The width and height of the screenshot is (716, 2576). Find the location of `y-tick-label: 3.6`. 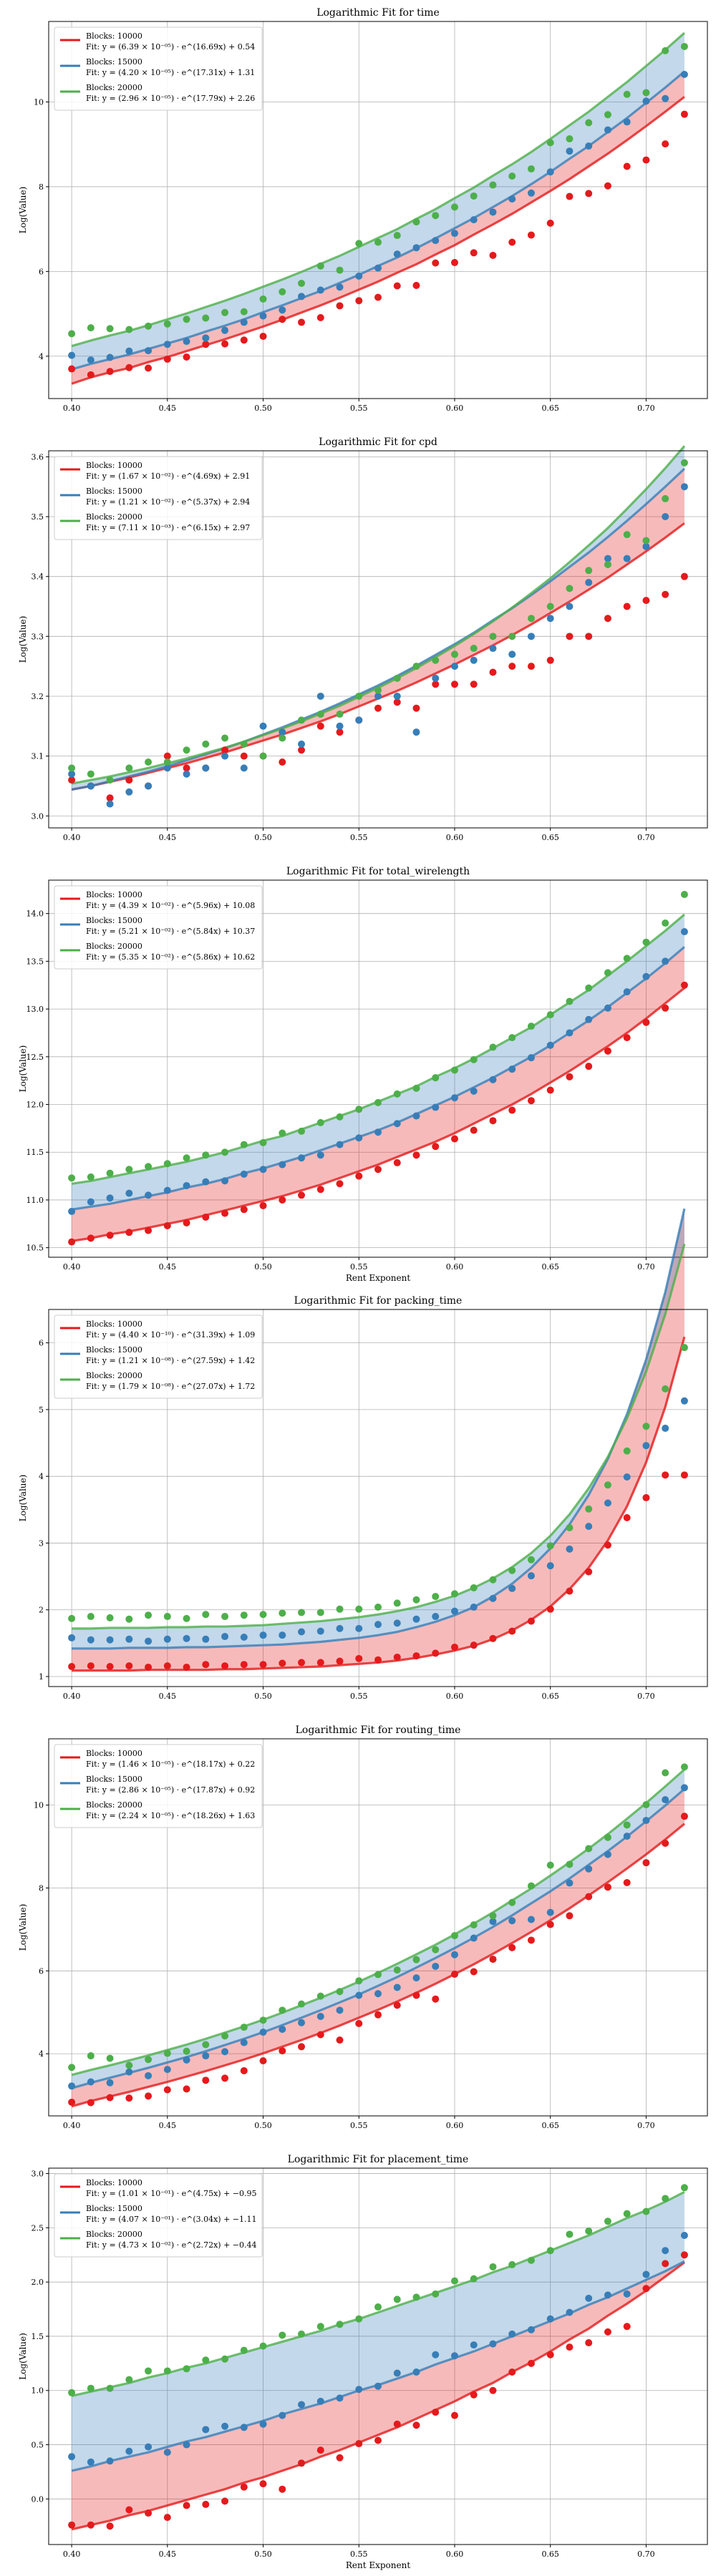

y-tick-label: 3.6 is located at coordinates (38, 457).